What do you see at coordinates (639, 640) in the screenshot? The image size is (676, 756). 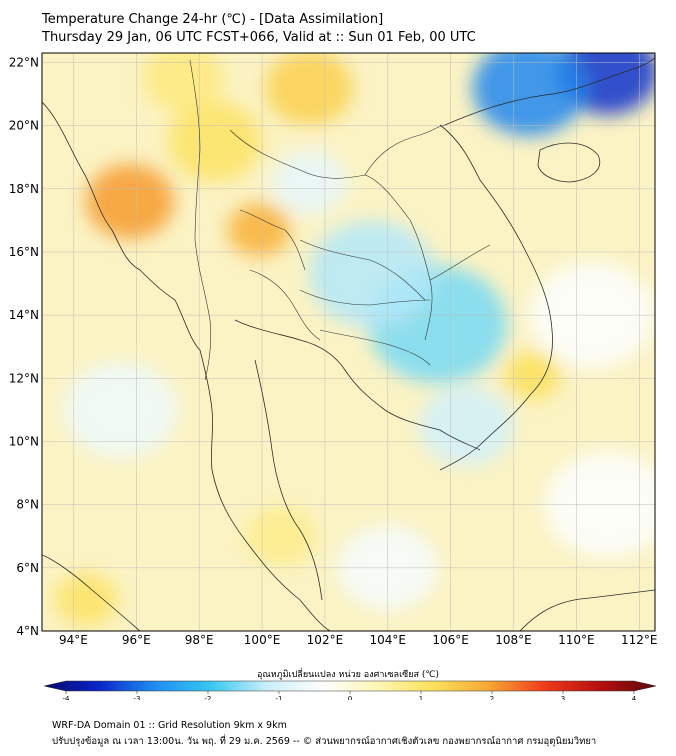 I see `lon-label: 112°E` at bounding box center [639, 640].